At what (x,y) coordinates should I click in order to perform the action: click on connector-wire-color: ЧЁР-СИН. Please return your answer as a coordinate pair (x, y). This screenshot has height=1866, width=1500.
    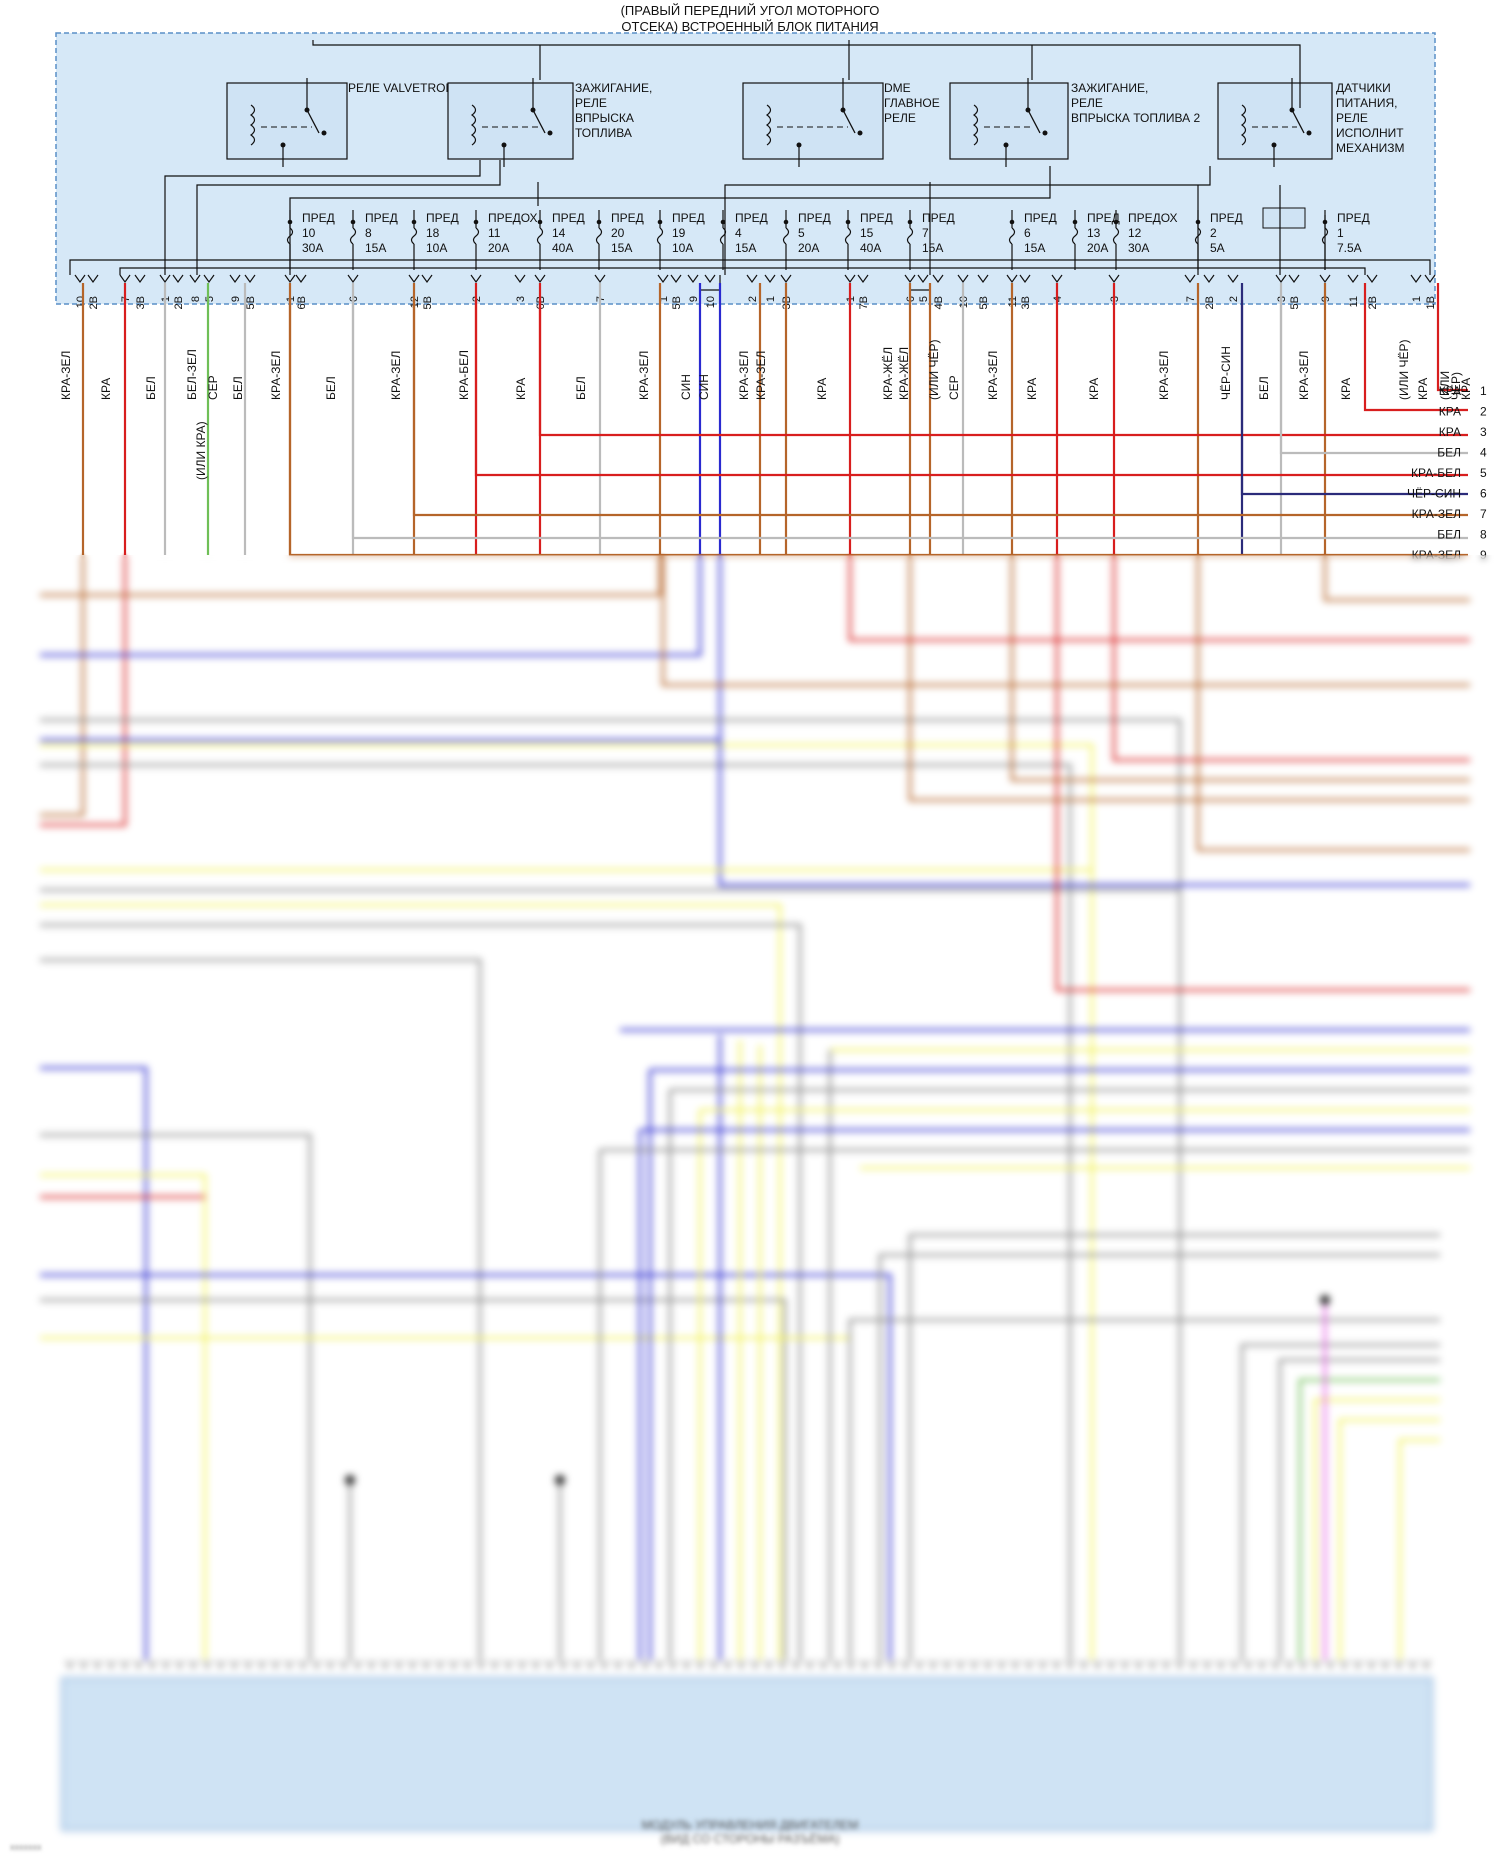
    Looking at the image, I should click on (1434, 494).